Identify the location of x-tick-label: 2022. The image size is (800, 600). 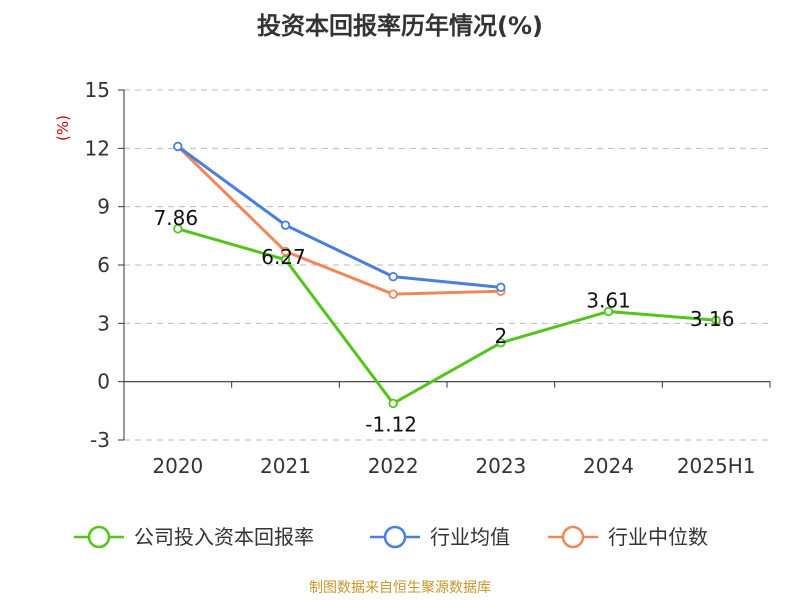
(393, 466).